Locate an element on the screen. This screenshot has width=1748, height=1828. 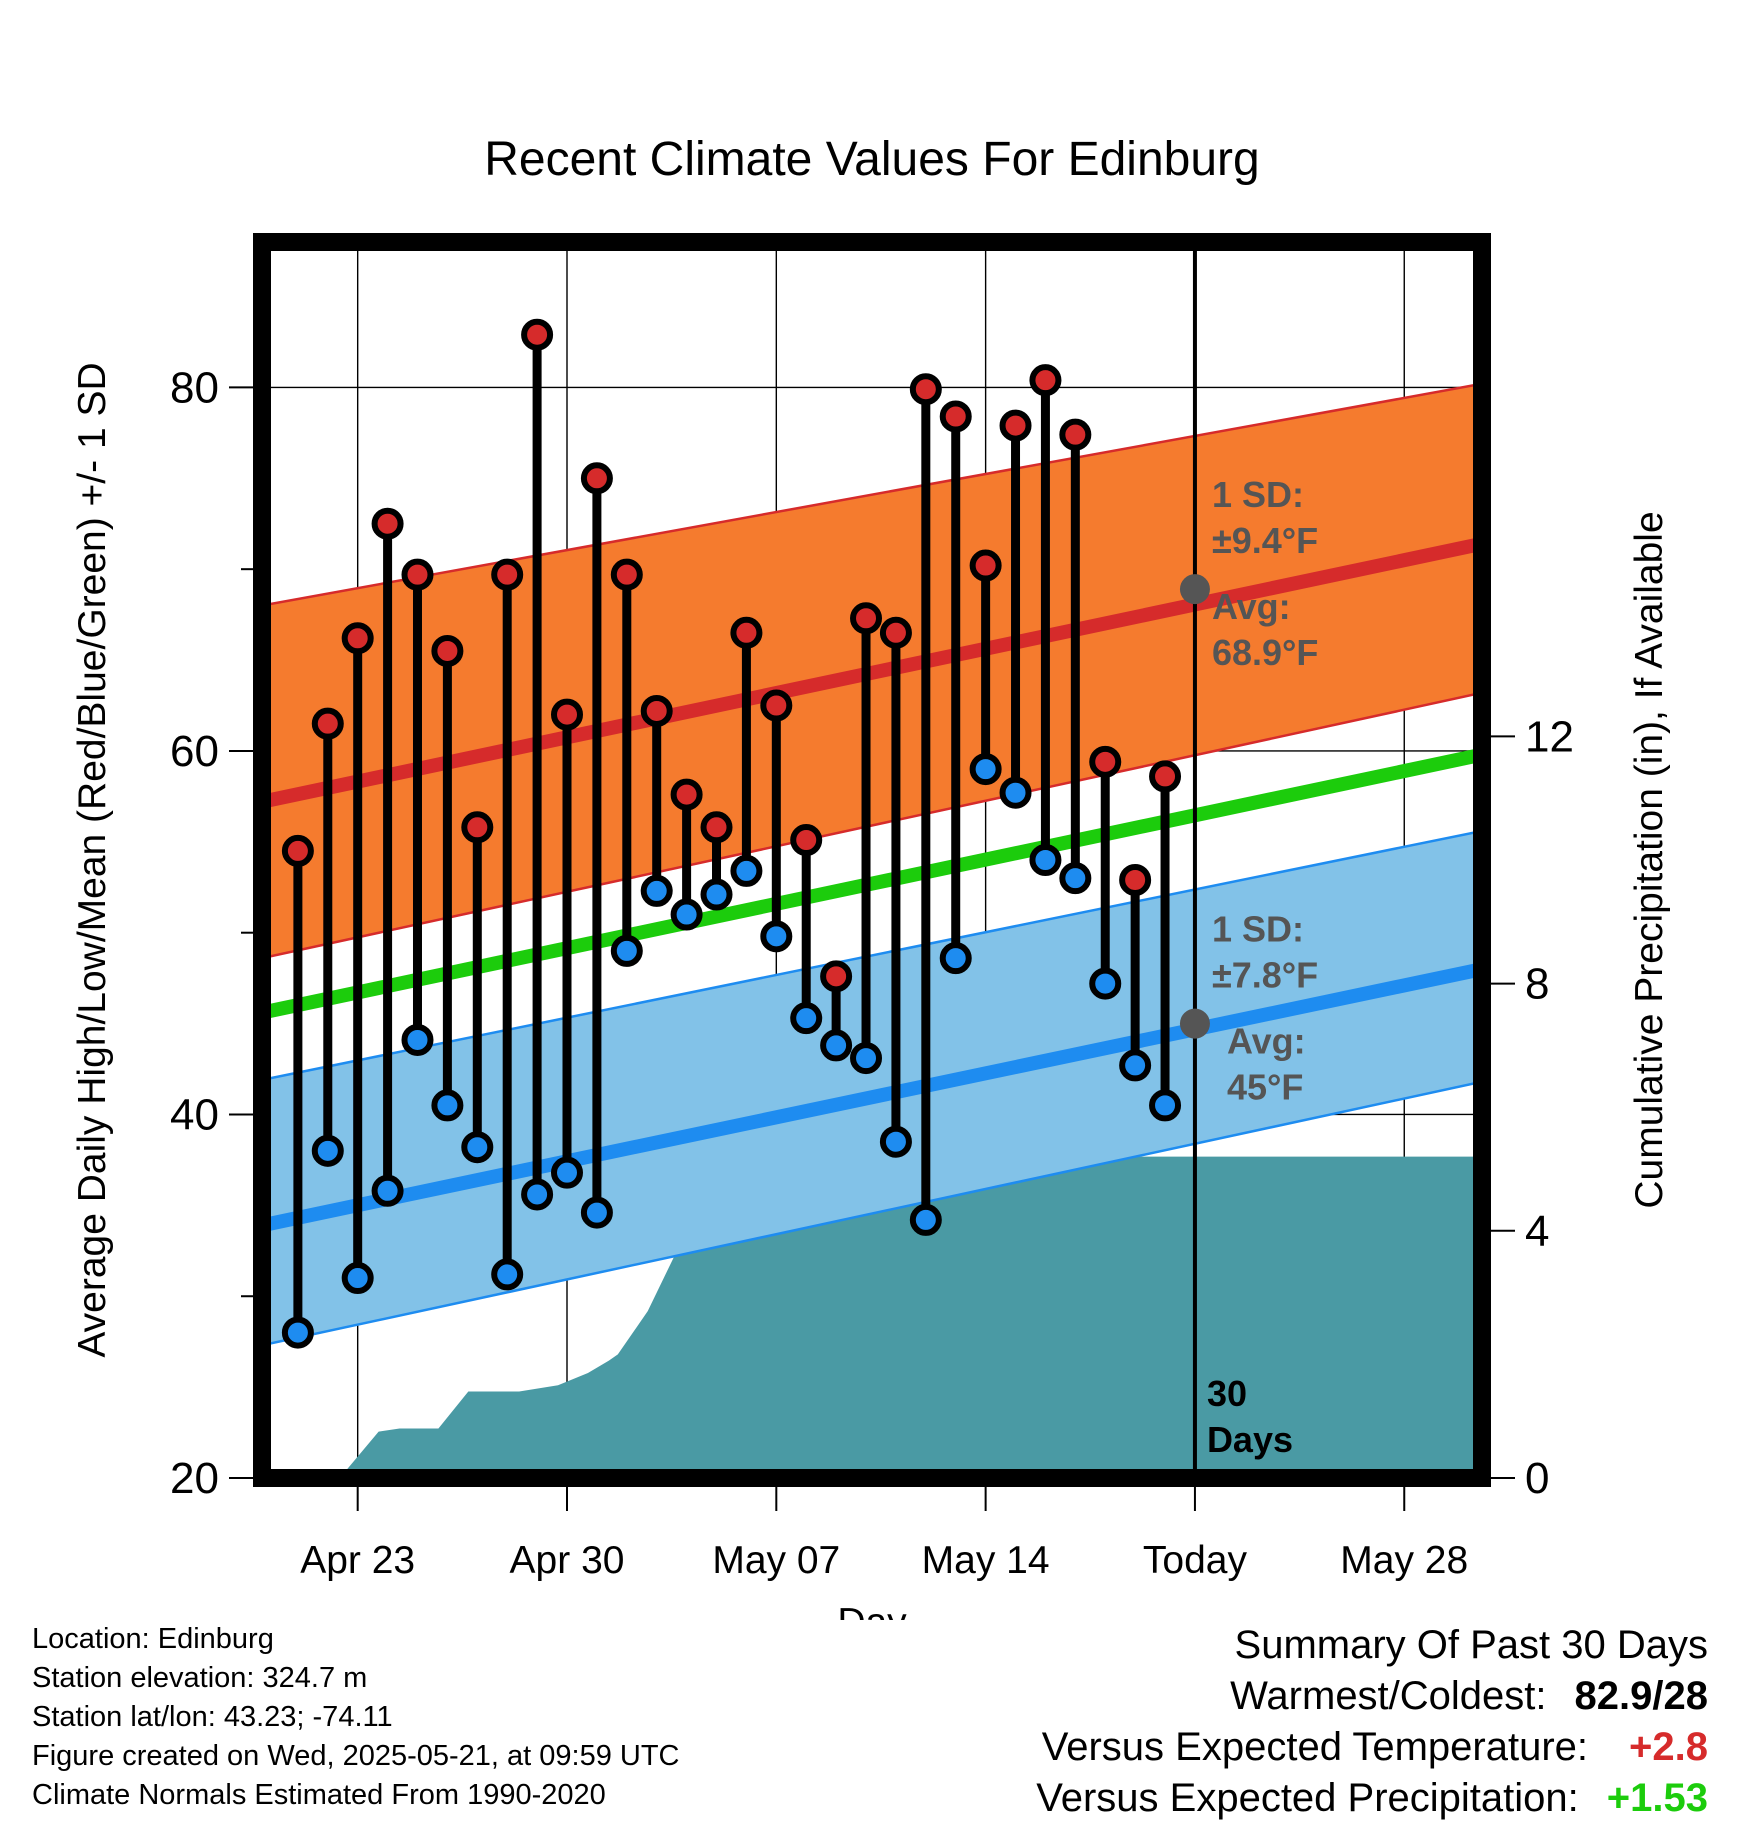
summary-precip: Versus Expected Precipitation: +1.53 is located at coordinates (1372, 1798).